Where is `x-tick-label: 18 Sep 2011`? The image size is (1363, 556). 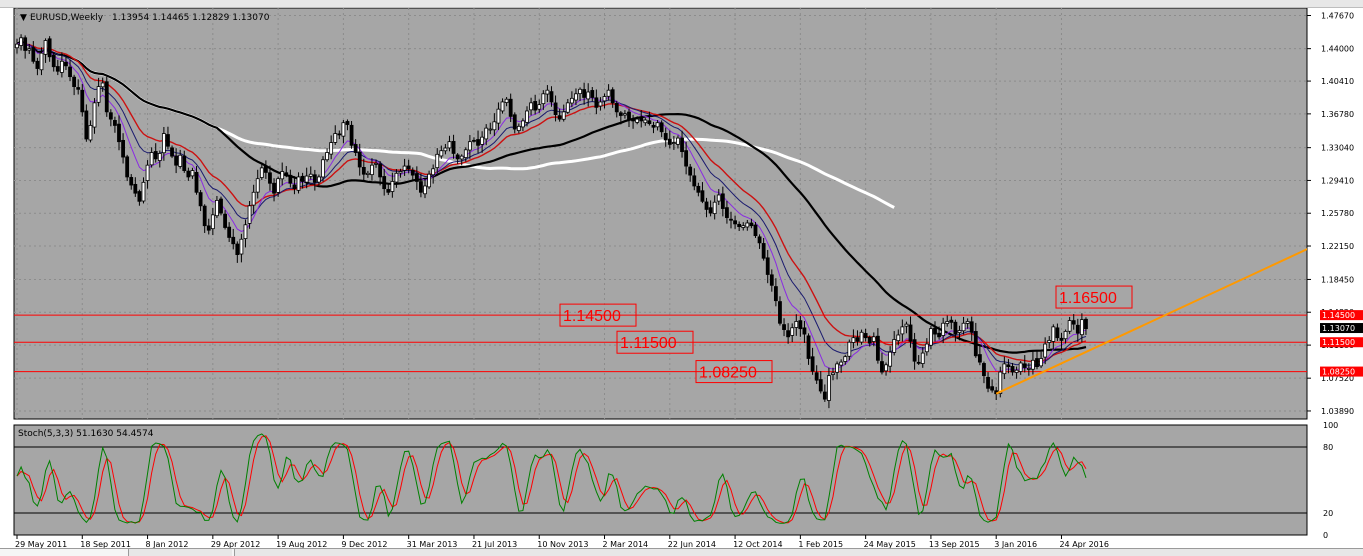 x-tick-label: 18 Sep 2011 is located at coordinates (105, 544).